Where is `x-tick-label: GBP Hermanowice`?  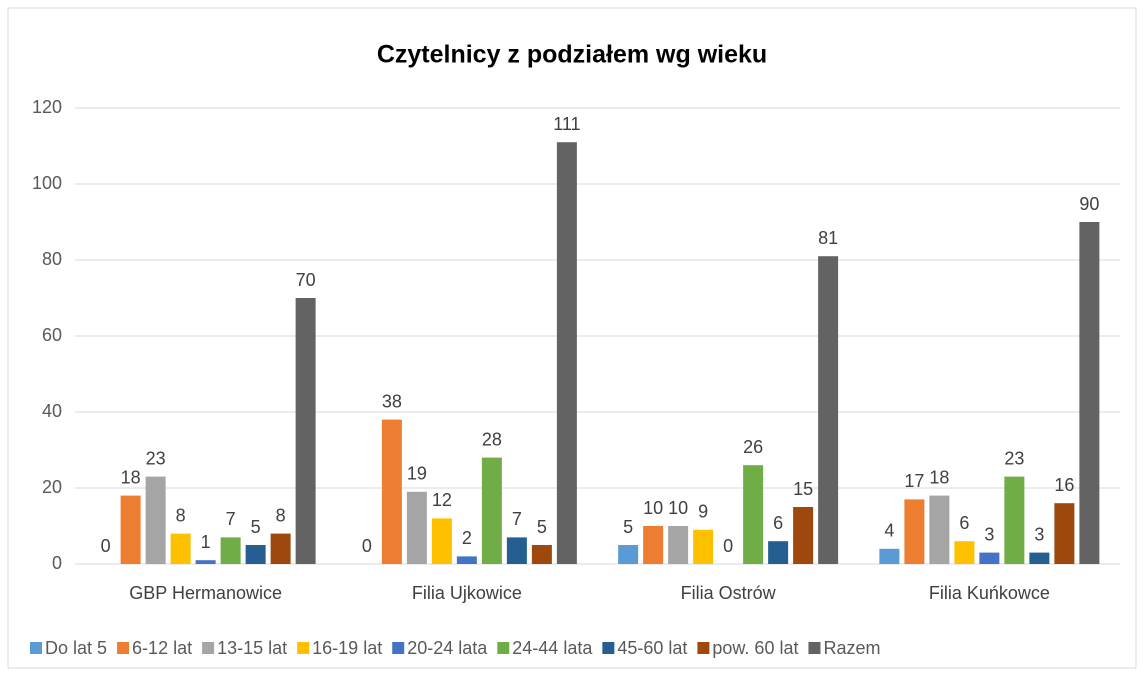
x-tick-label: GBP Hermanowice is located at coordinates (205, 593).